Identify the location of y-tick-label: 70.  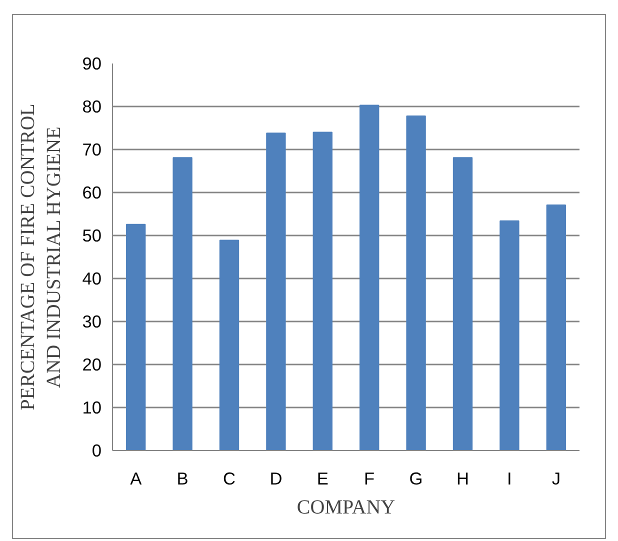
(92, 150).